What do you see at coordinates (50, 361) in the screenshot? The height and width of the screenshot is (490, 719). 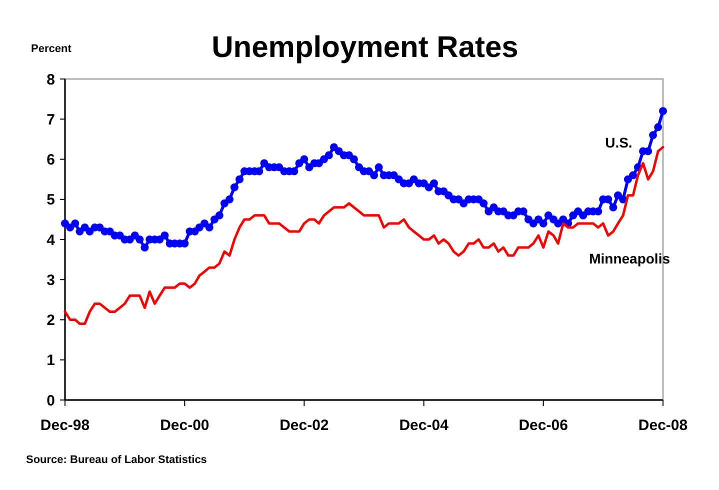 I see `y-tick-label: 1` at bounding box center [50, 361].